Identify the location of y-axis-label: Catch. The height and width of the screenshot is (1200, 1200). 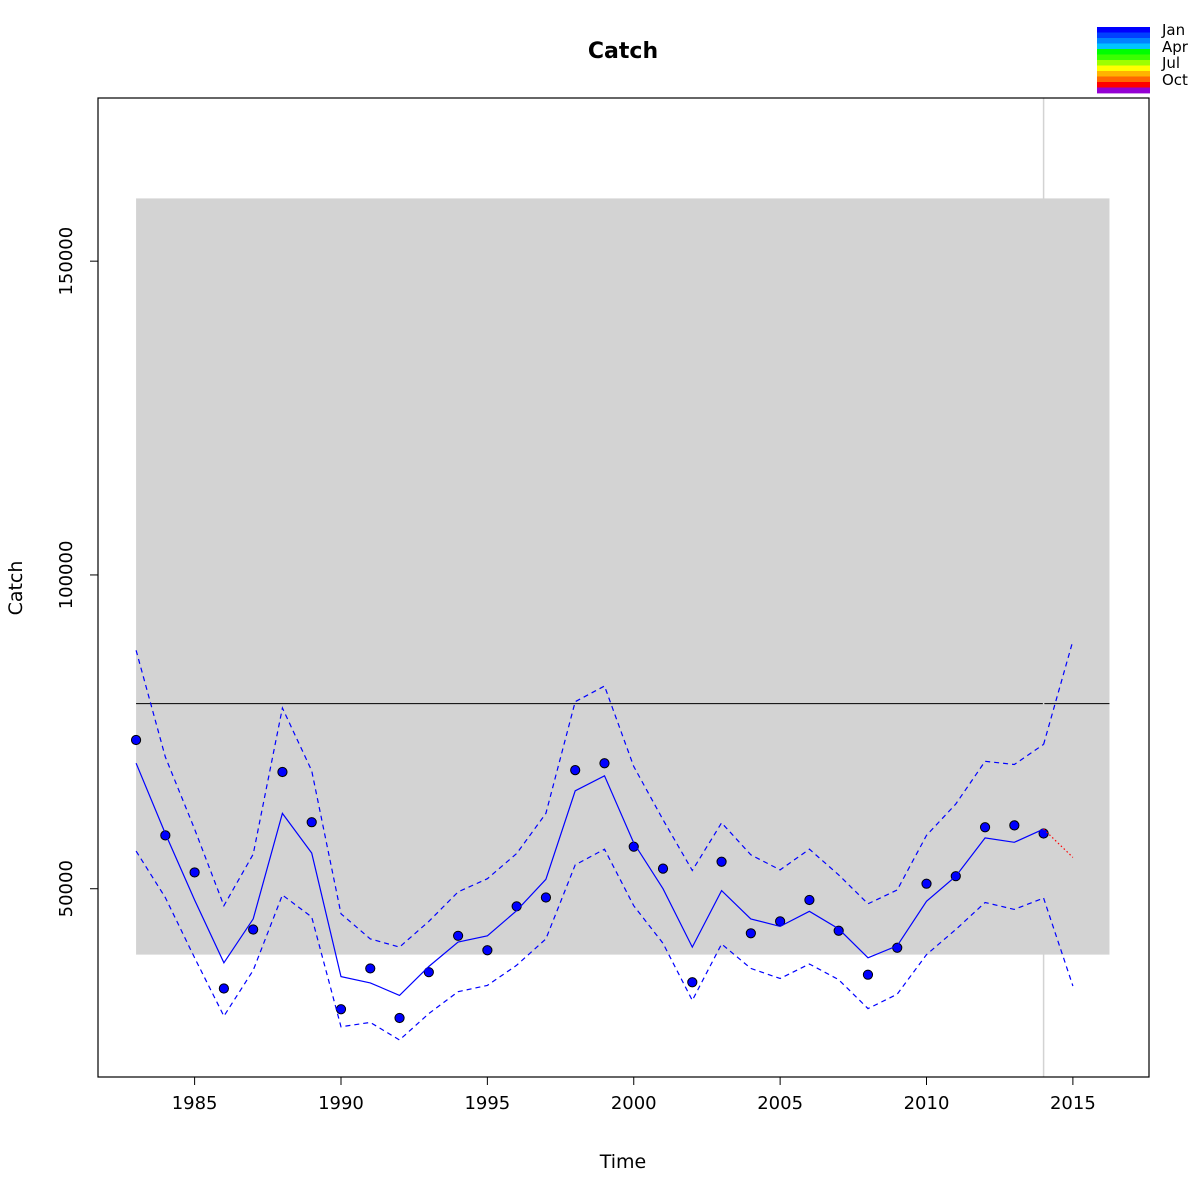
(16, 588).